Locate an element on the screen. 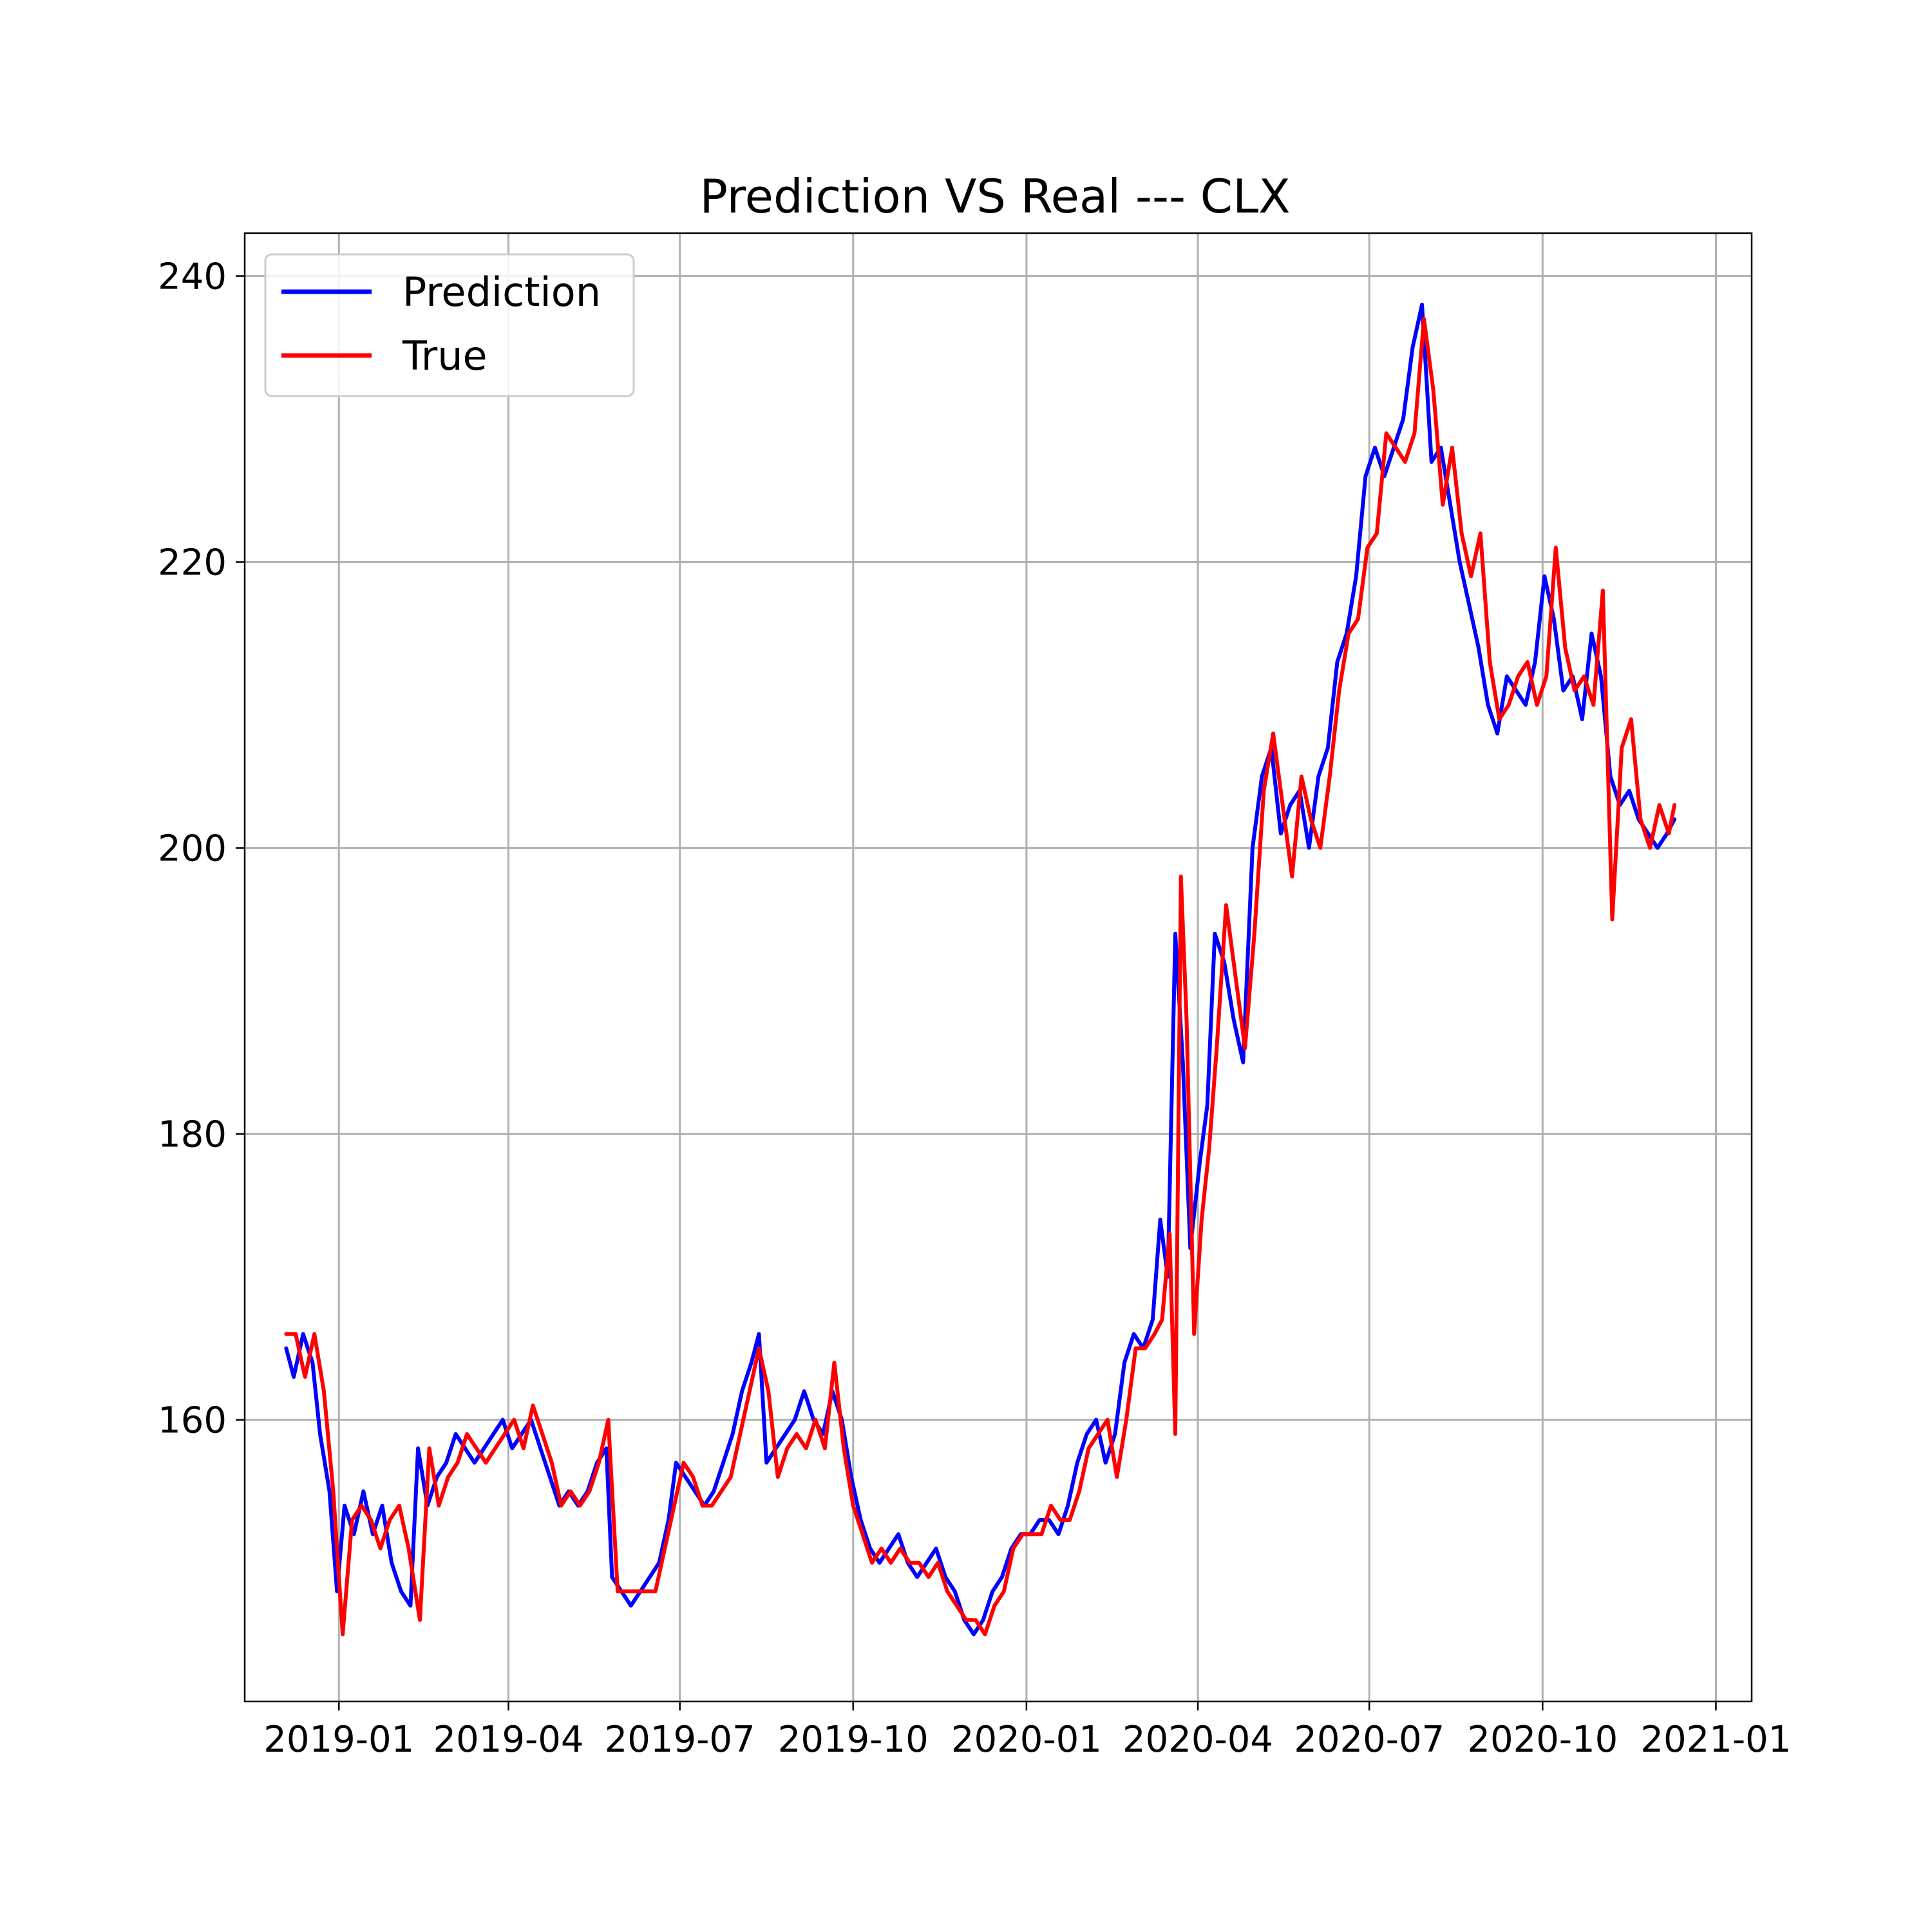  x-tick-label: 2019-07 is located at coordinates (680, 1740).